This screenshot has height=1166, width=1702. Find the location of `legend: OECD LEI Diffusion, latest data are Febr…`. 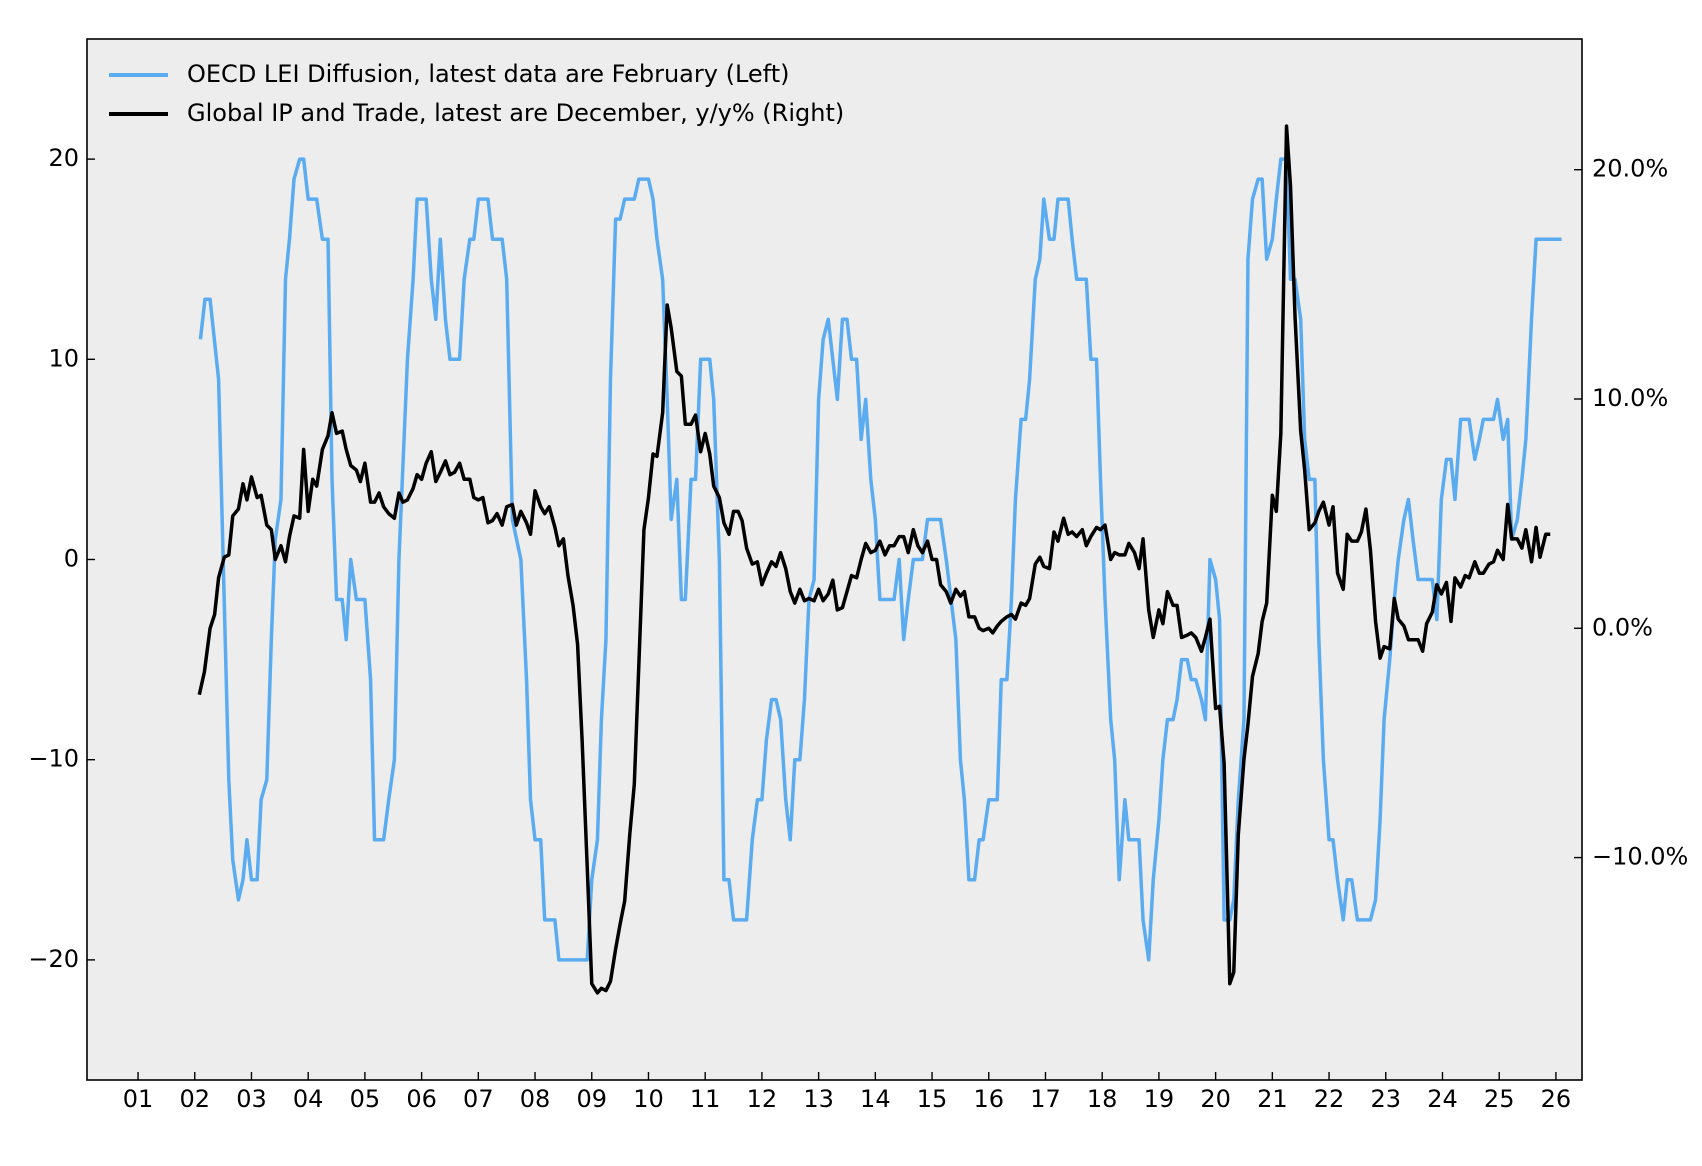

legend: OECD LEI Diffusion, latest data are Febr… is located at coordinates (476, 93).